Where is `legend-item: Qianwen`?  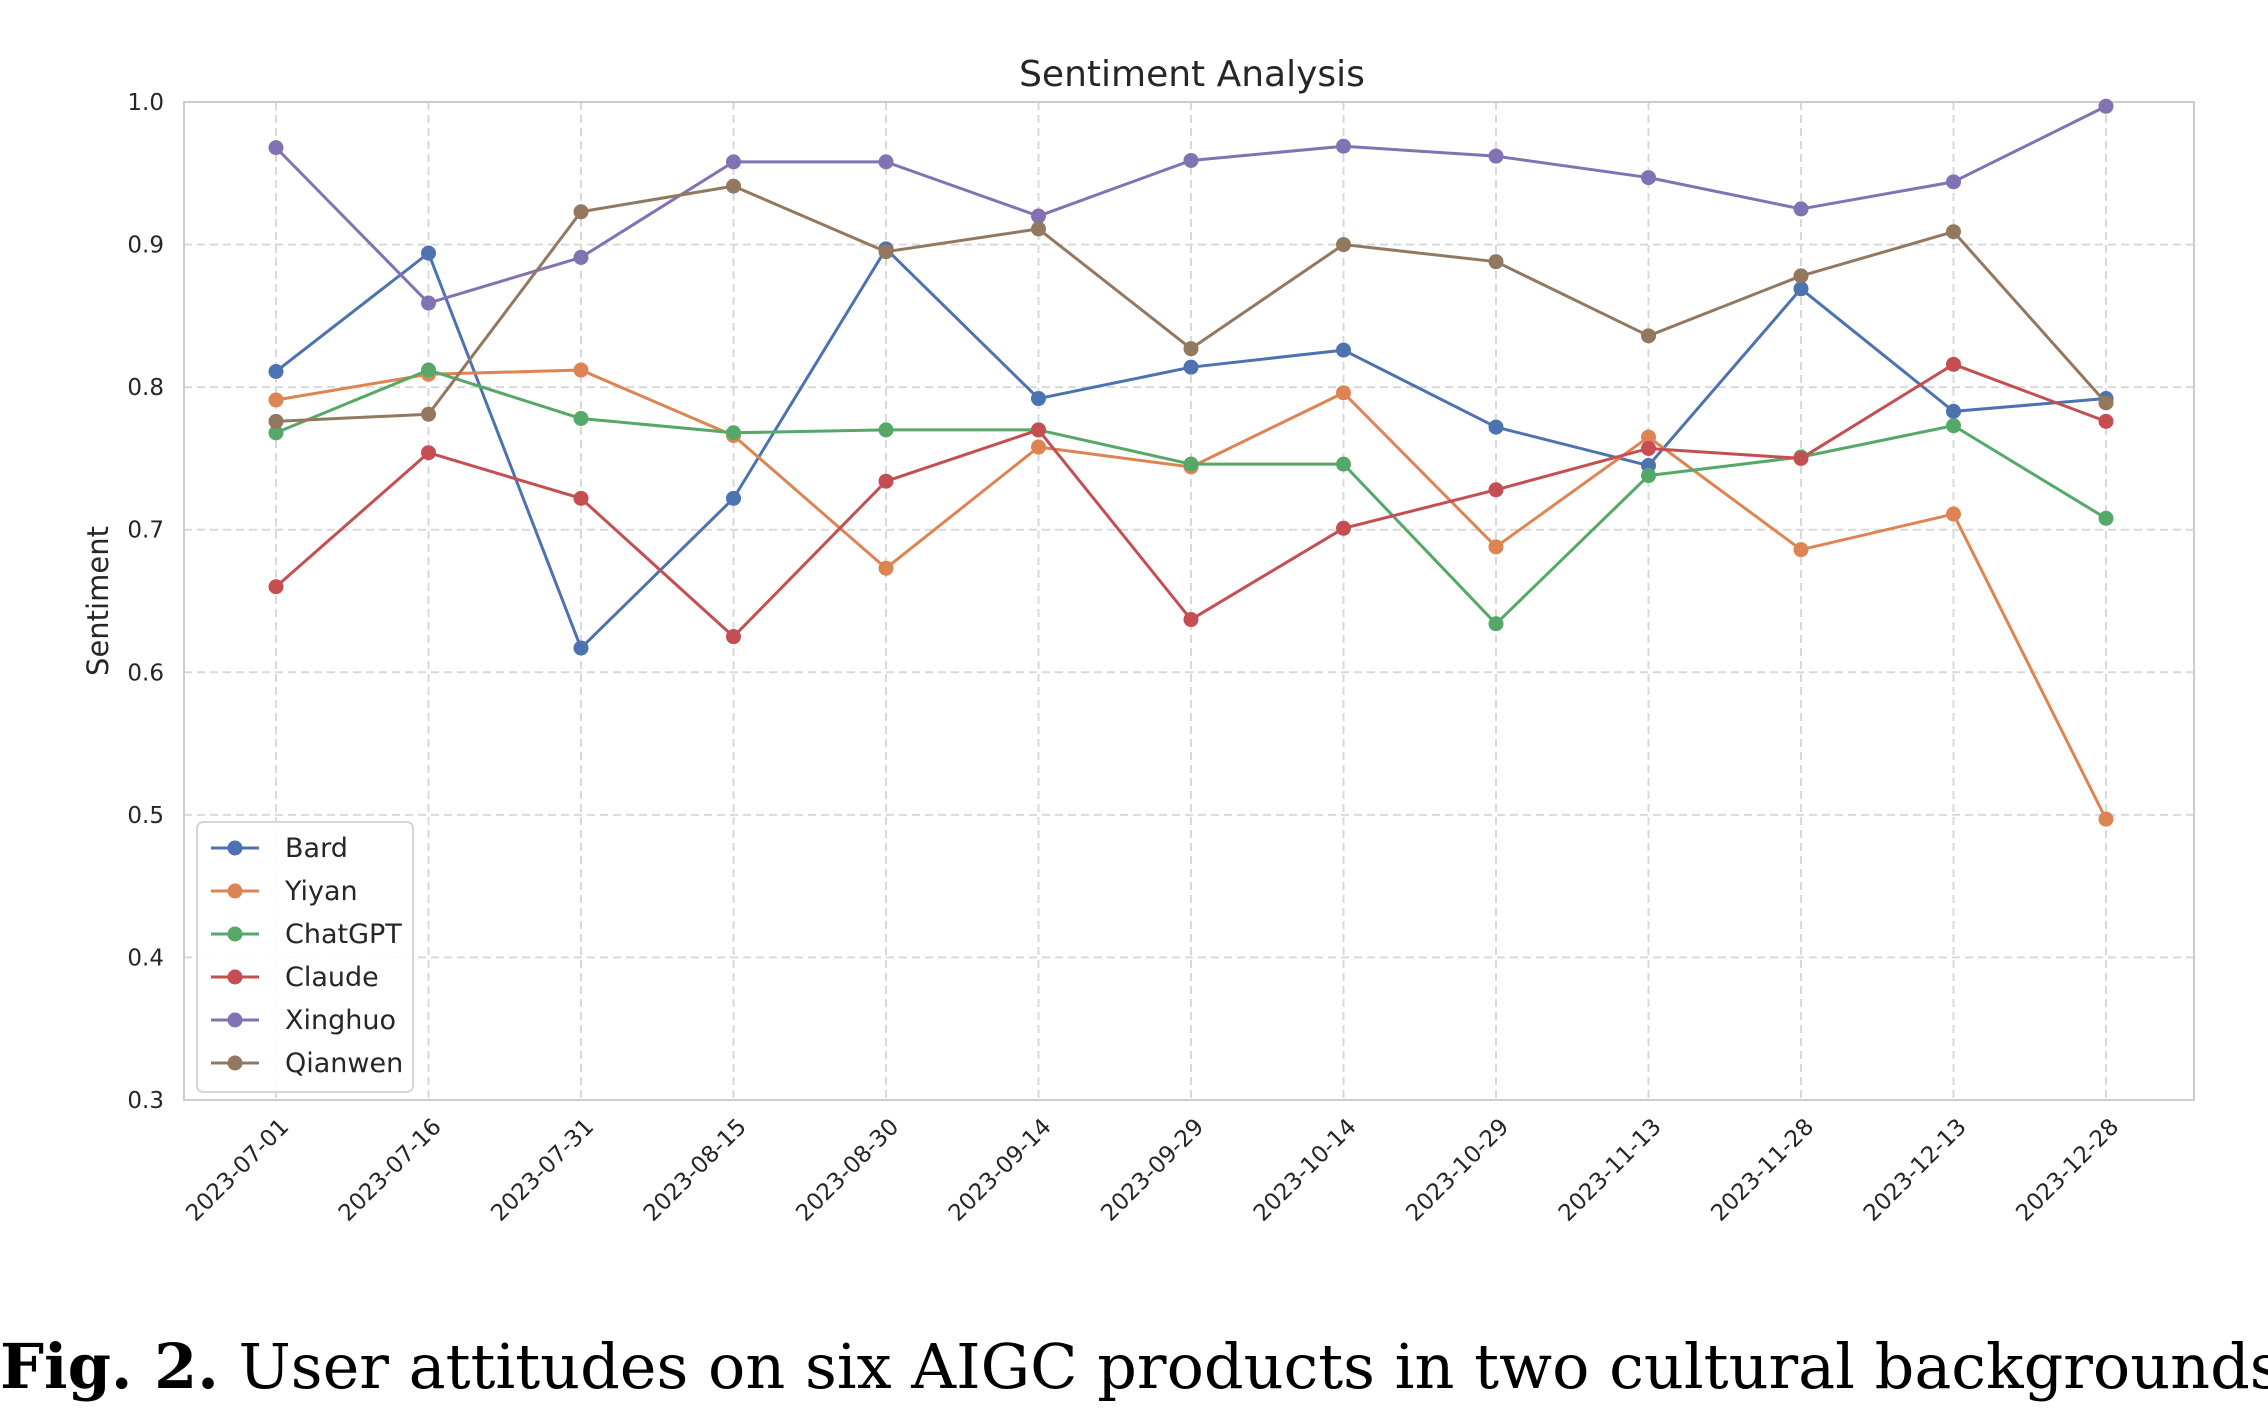
legend-item: Qianwen is located at coordinates (307, 1063).